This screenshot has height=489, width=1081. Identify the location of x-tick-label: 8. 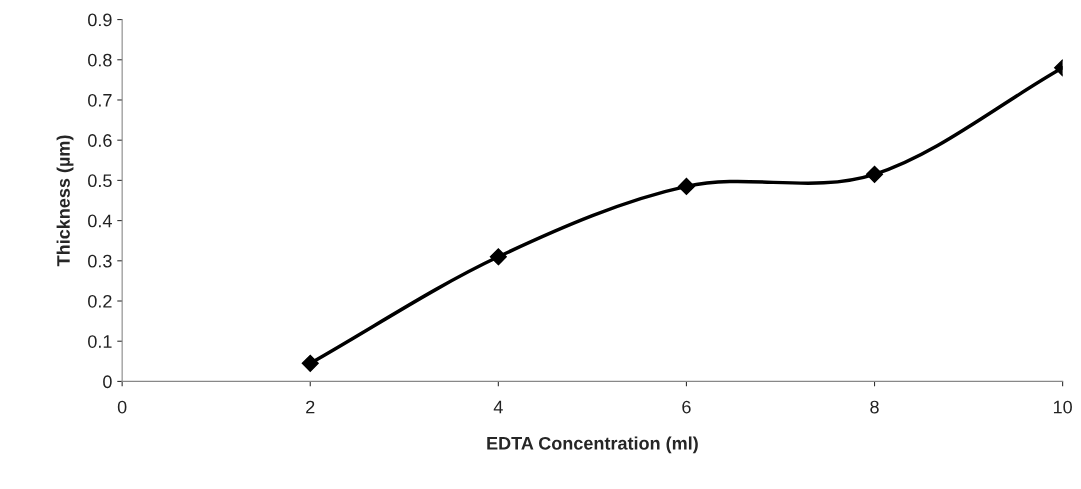
(874, 407).